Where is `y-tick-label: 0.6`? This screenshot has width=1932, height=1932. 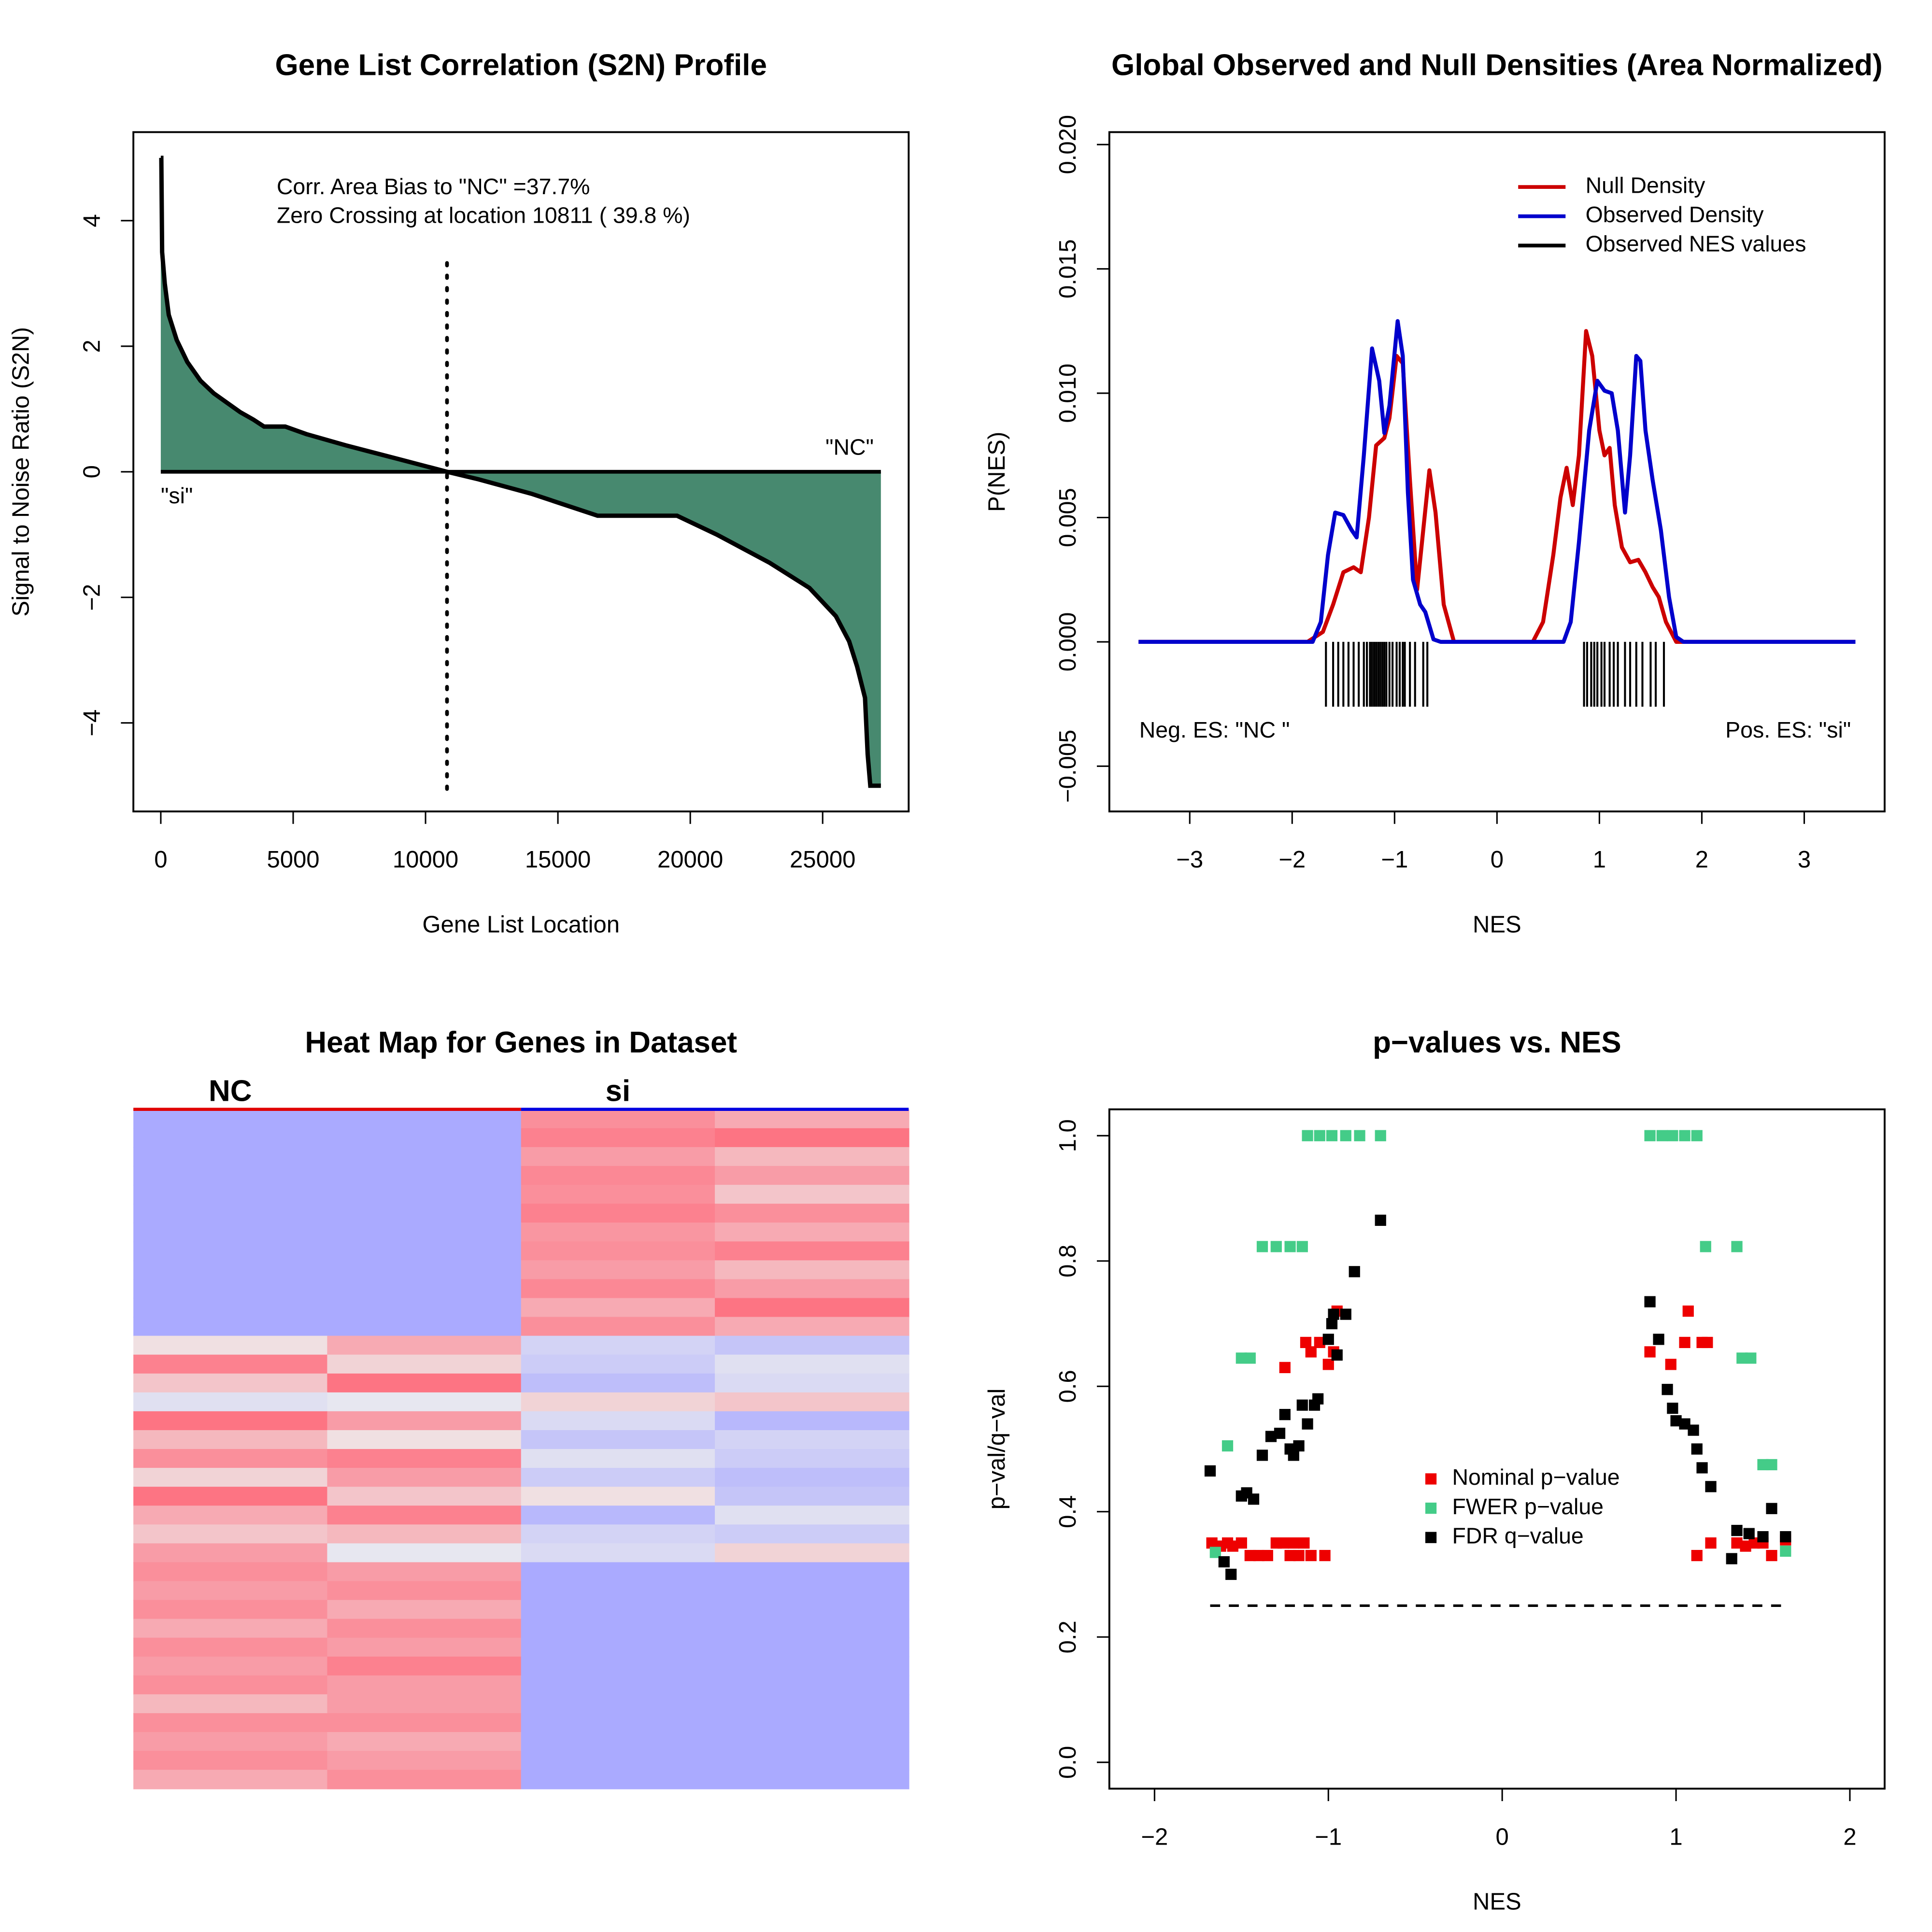
y-tick-label: 0.6 is located at coordinates (1068, 1386).